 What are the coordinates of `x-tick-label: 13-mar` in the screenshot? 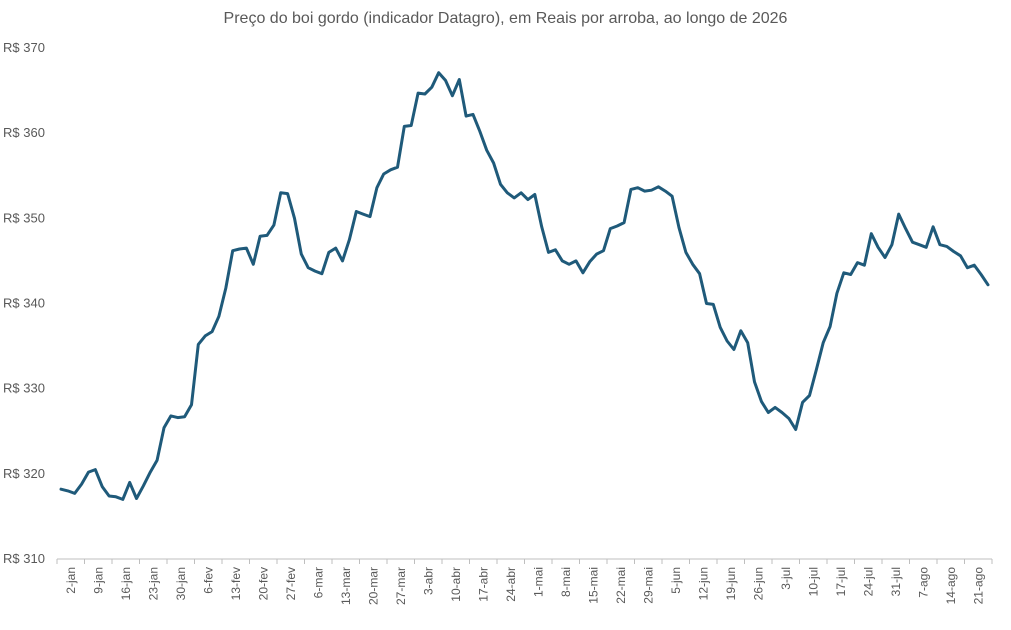 It's located at (346, 586).